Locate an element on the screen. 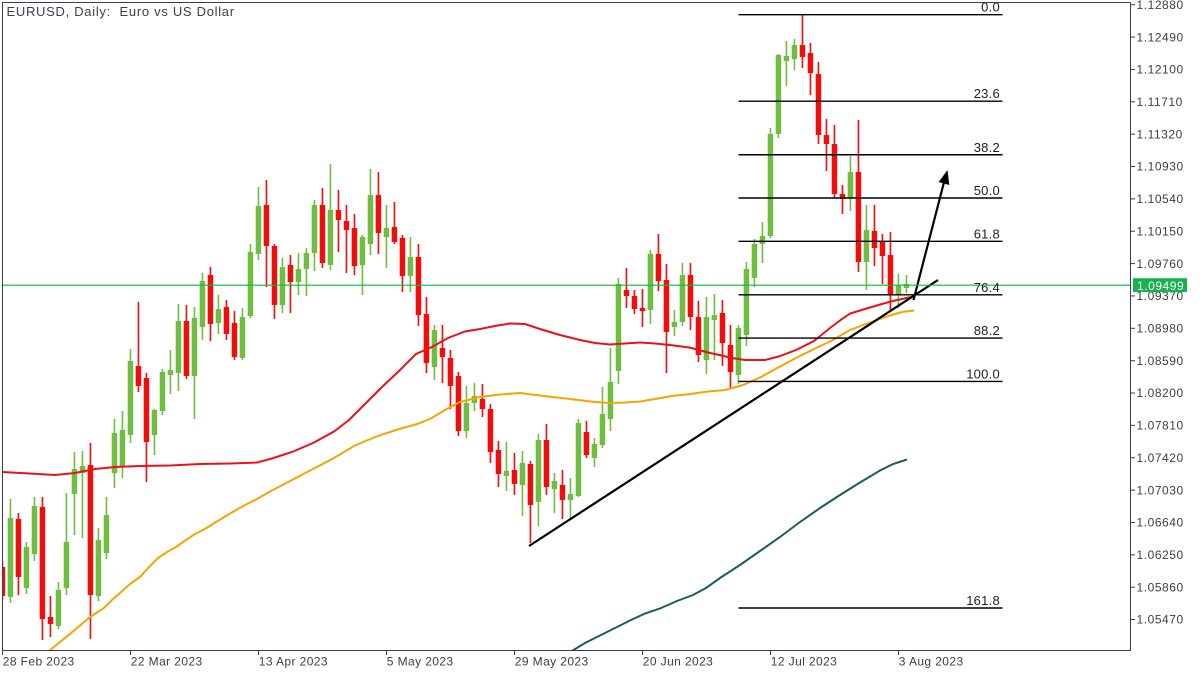 This screenshot has width=1200, height=675. svg-text: 29 May 2023 is located at coordinates (552, 662).